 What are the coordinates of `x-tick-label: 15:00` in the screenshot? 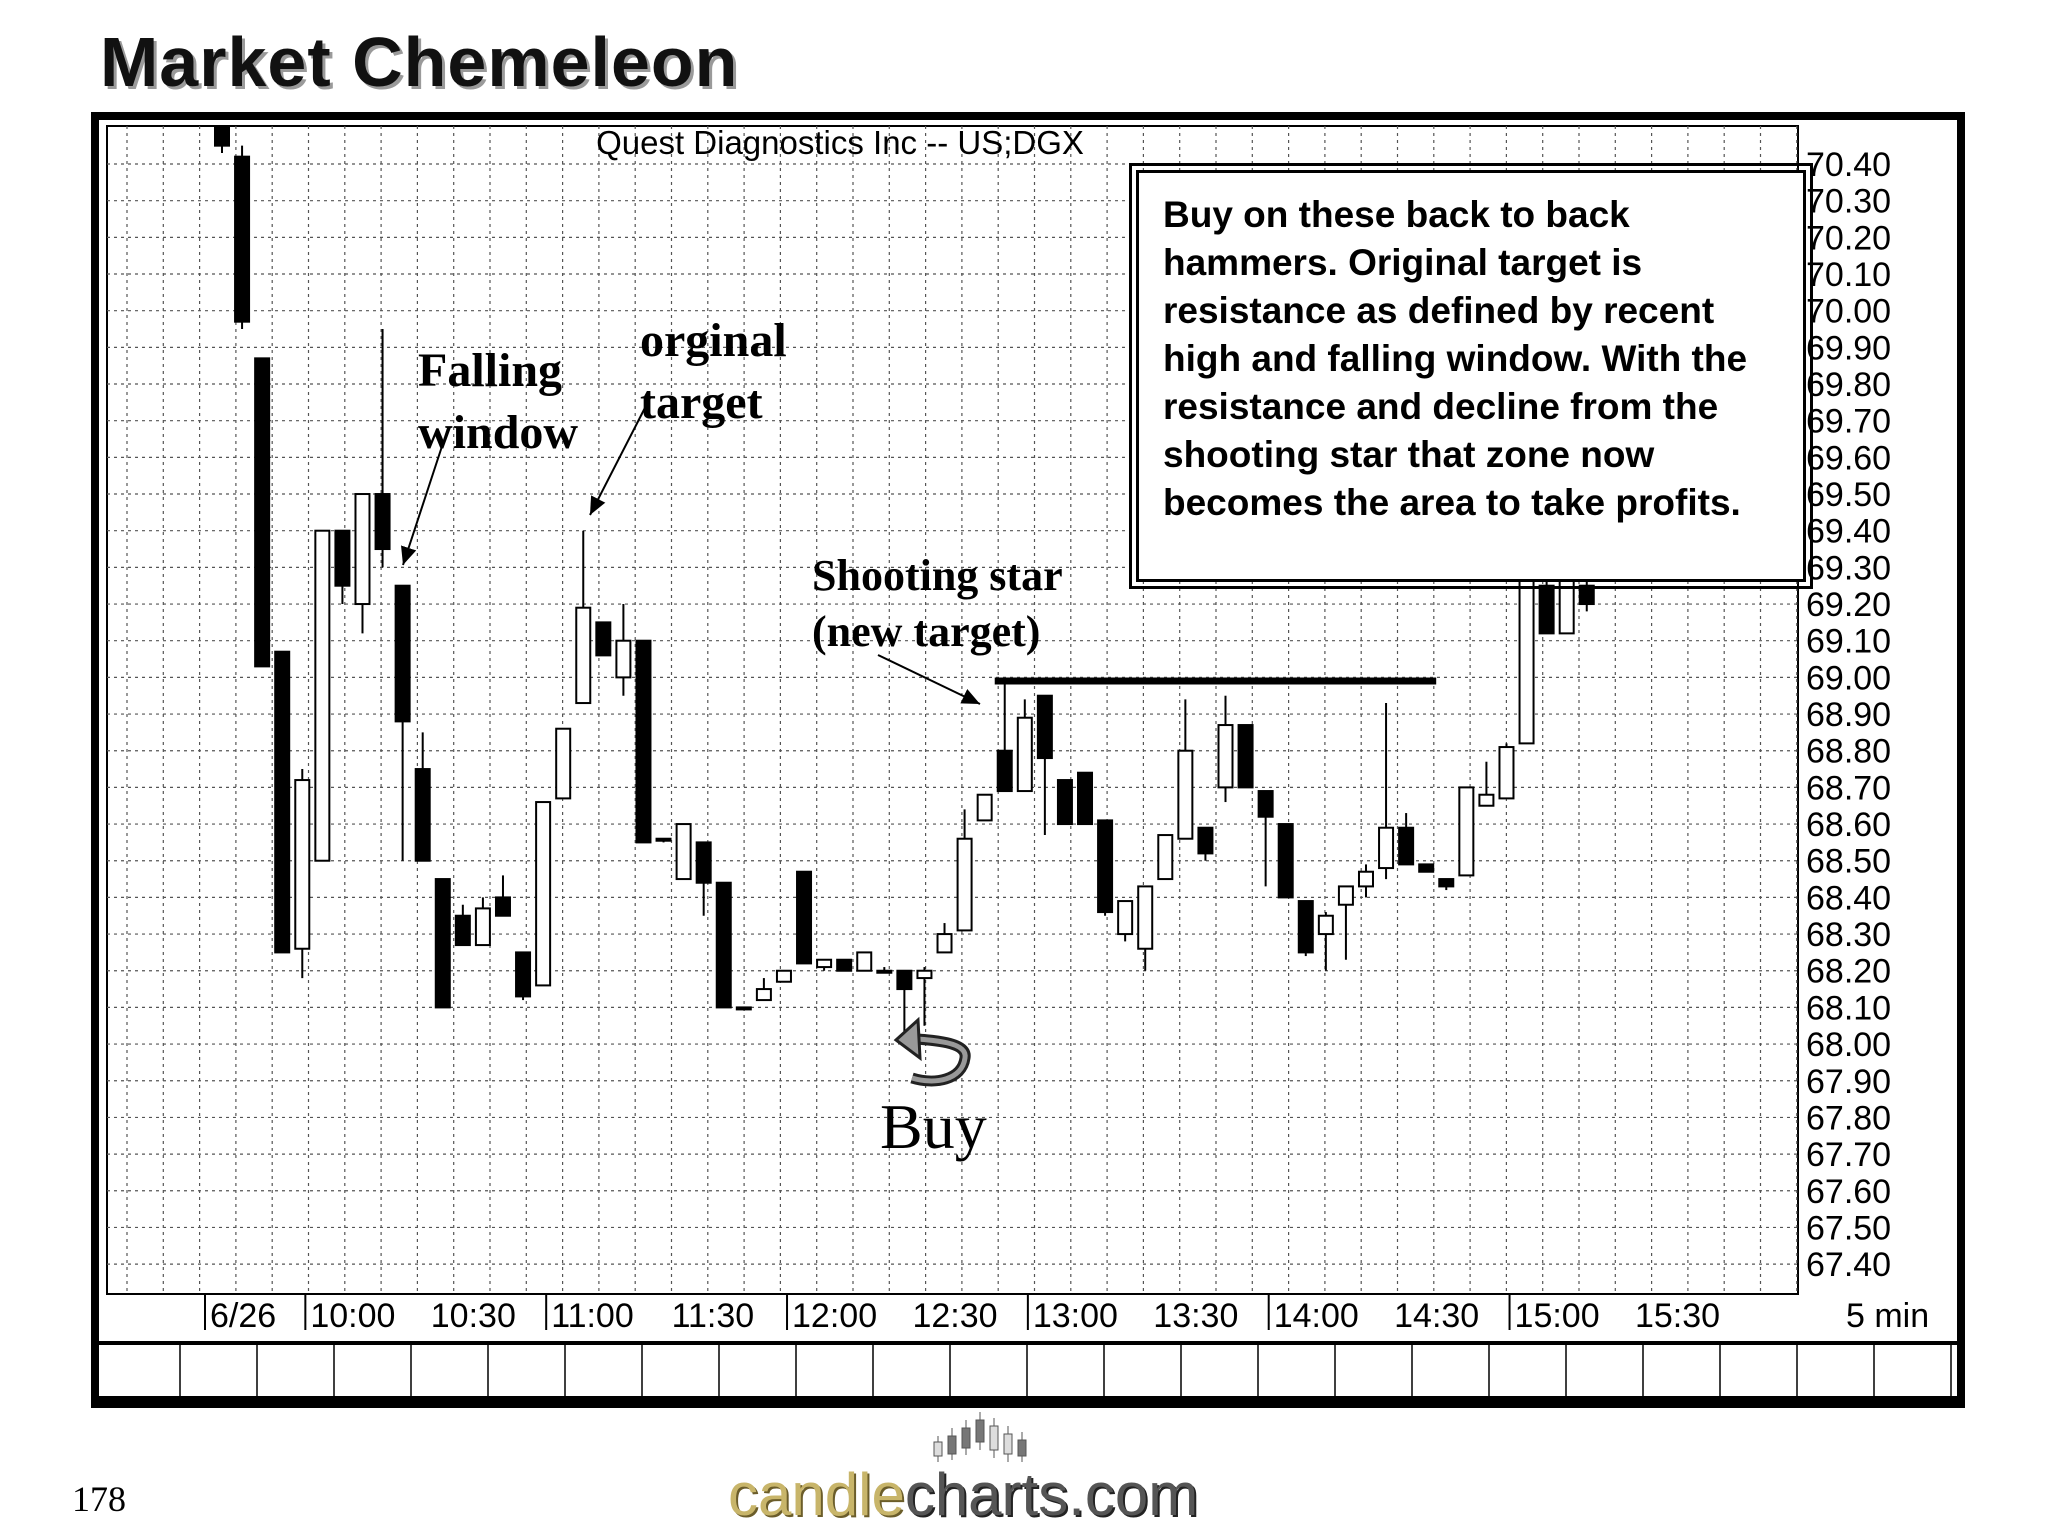 It's located at (1557, 1316).